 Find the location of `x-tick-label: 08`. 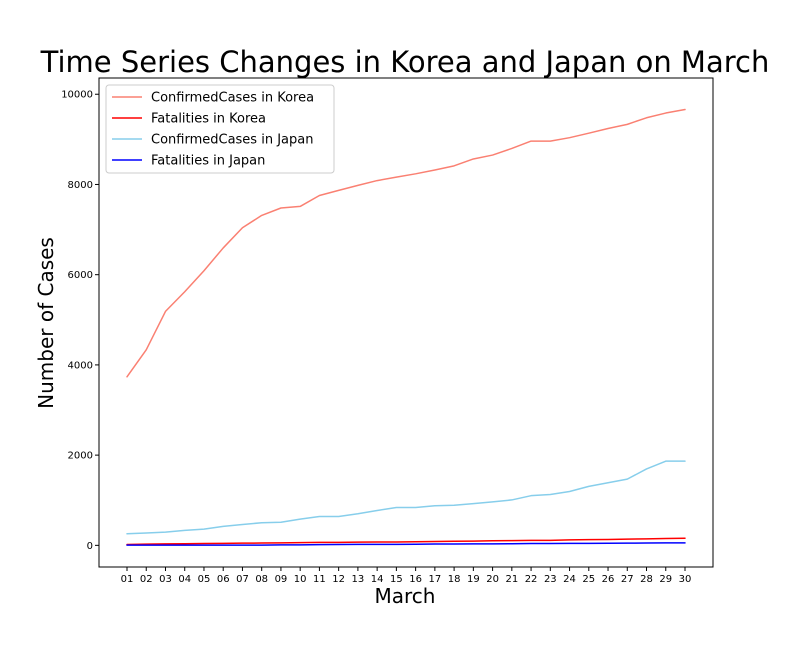

x-tick-label: 08 is located at coordinates (261, 579).